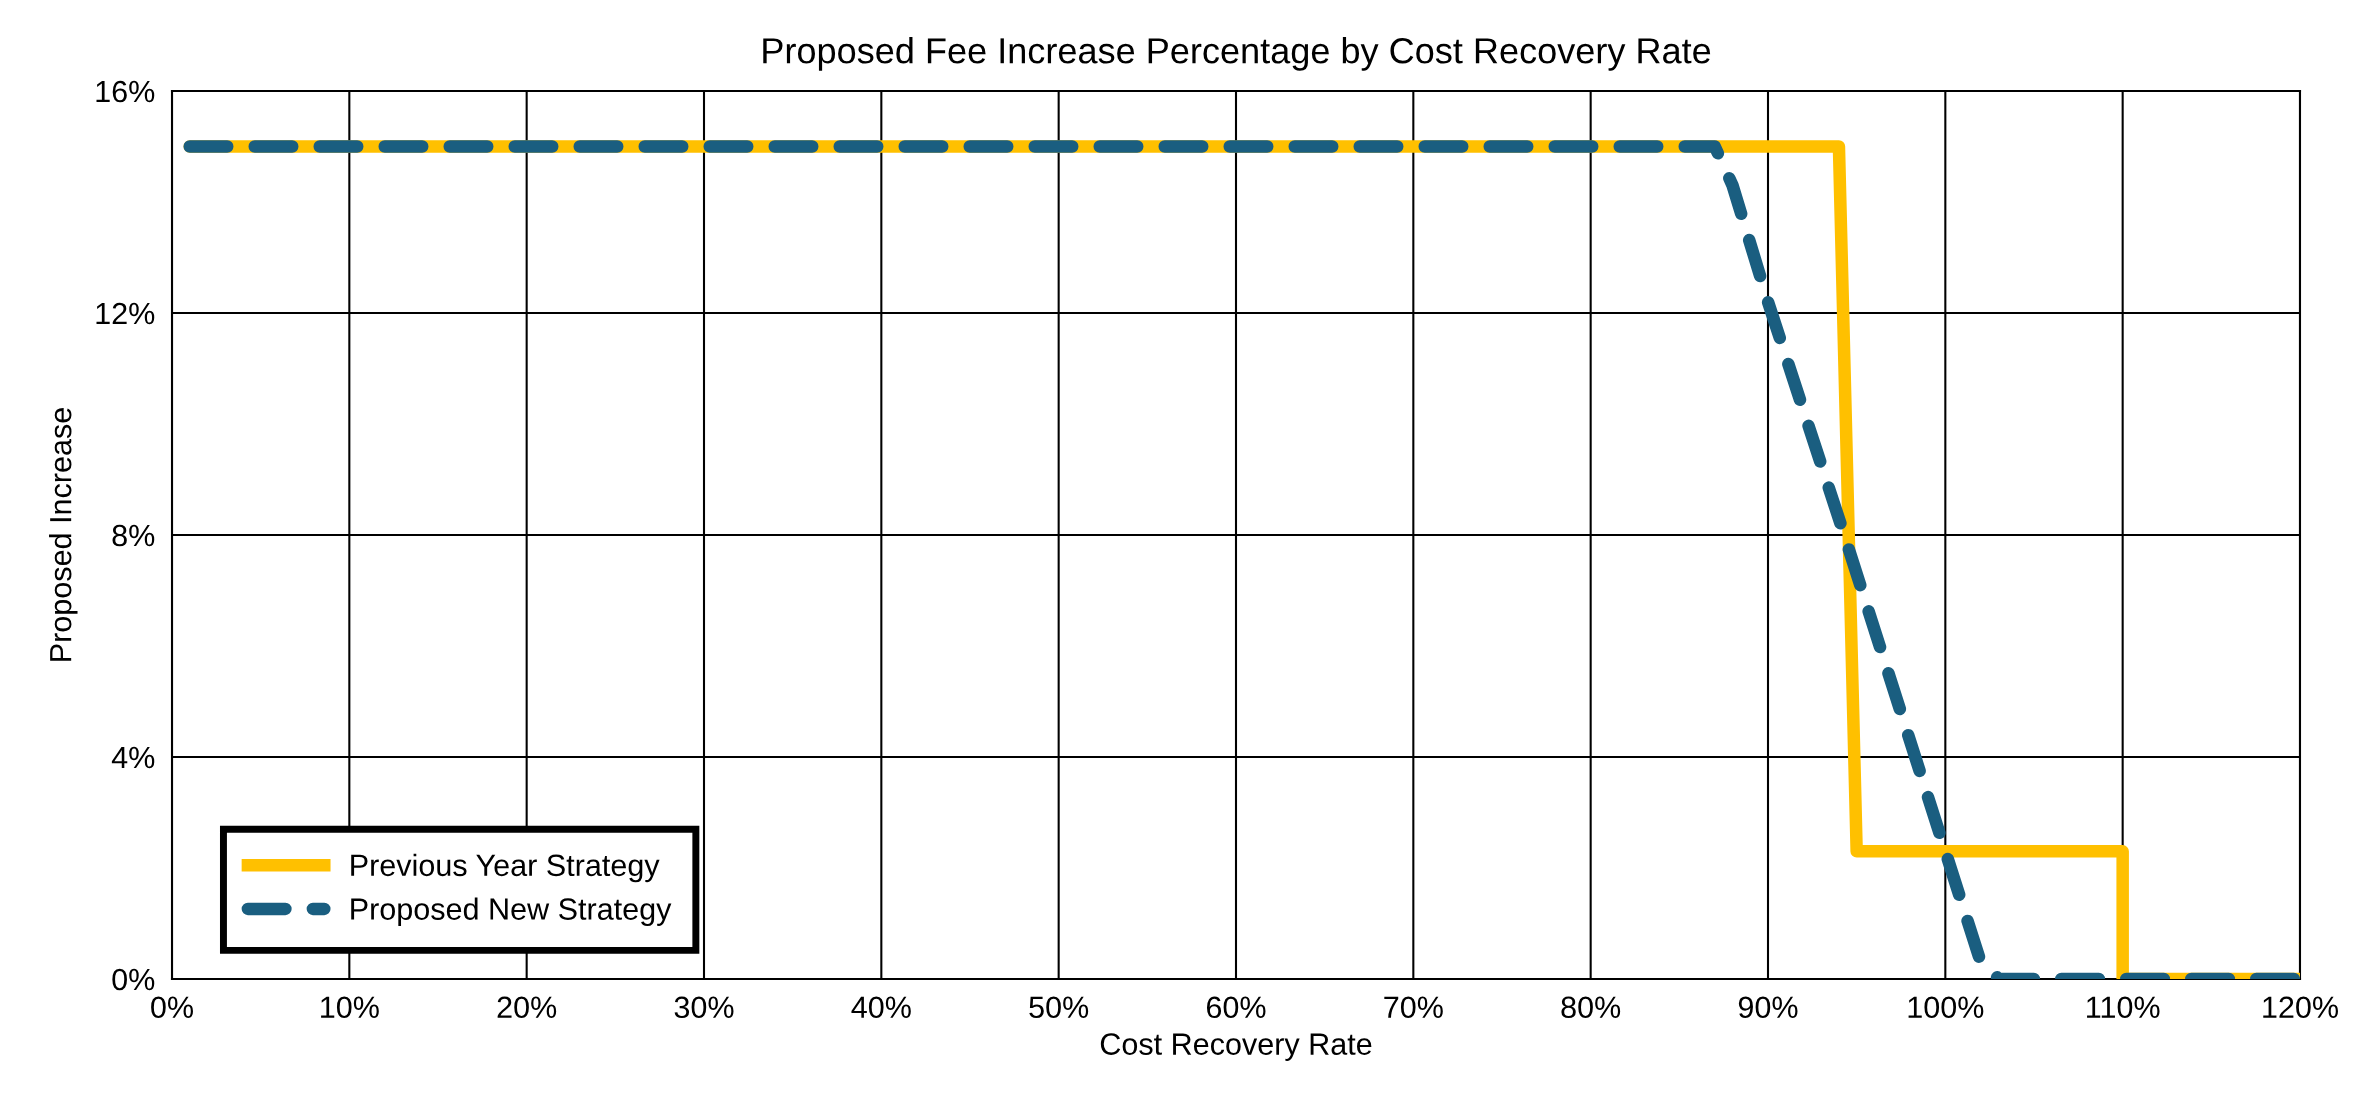 This screenshot has width=2365, height=1107. What do you see at coordinates (511, 911) in the screenshot?
I see `legend-label: Proposed New Strategy` at bounding box center [511, 911].